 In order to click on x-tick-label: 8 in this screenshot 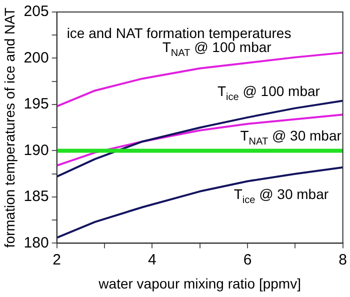, I will do `click(342, 259)`.